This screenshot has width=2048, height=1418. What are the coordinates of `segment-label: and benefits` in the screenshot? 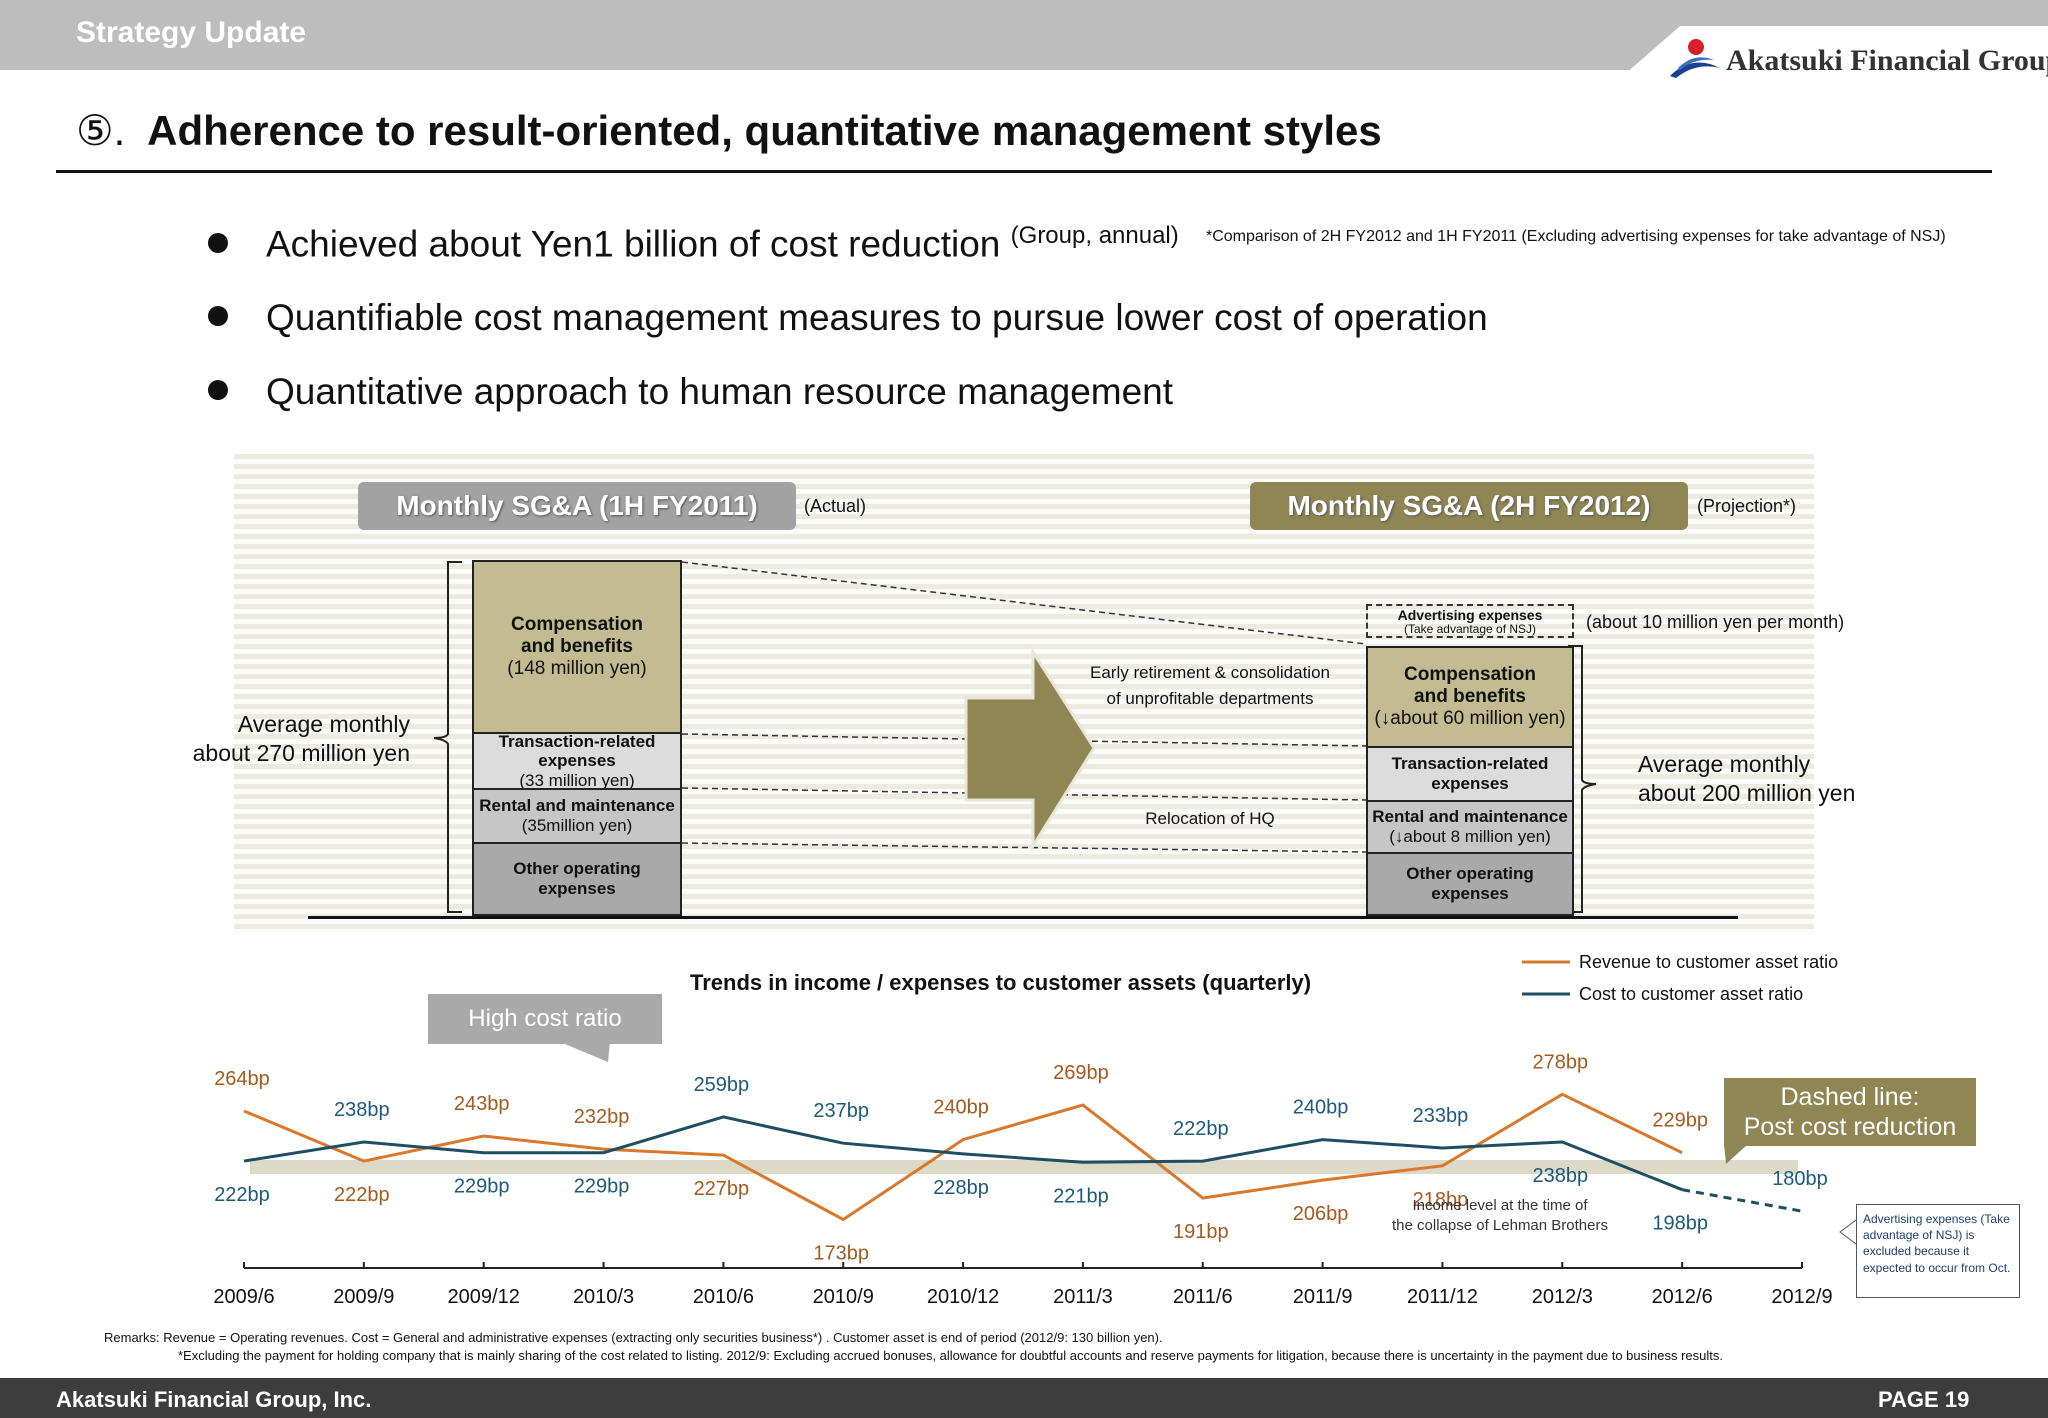 It's located at (1470, 697).